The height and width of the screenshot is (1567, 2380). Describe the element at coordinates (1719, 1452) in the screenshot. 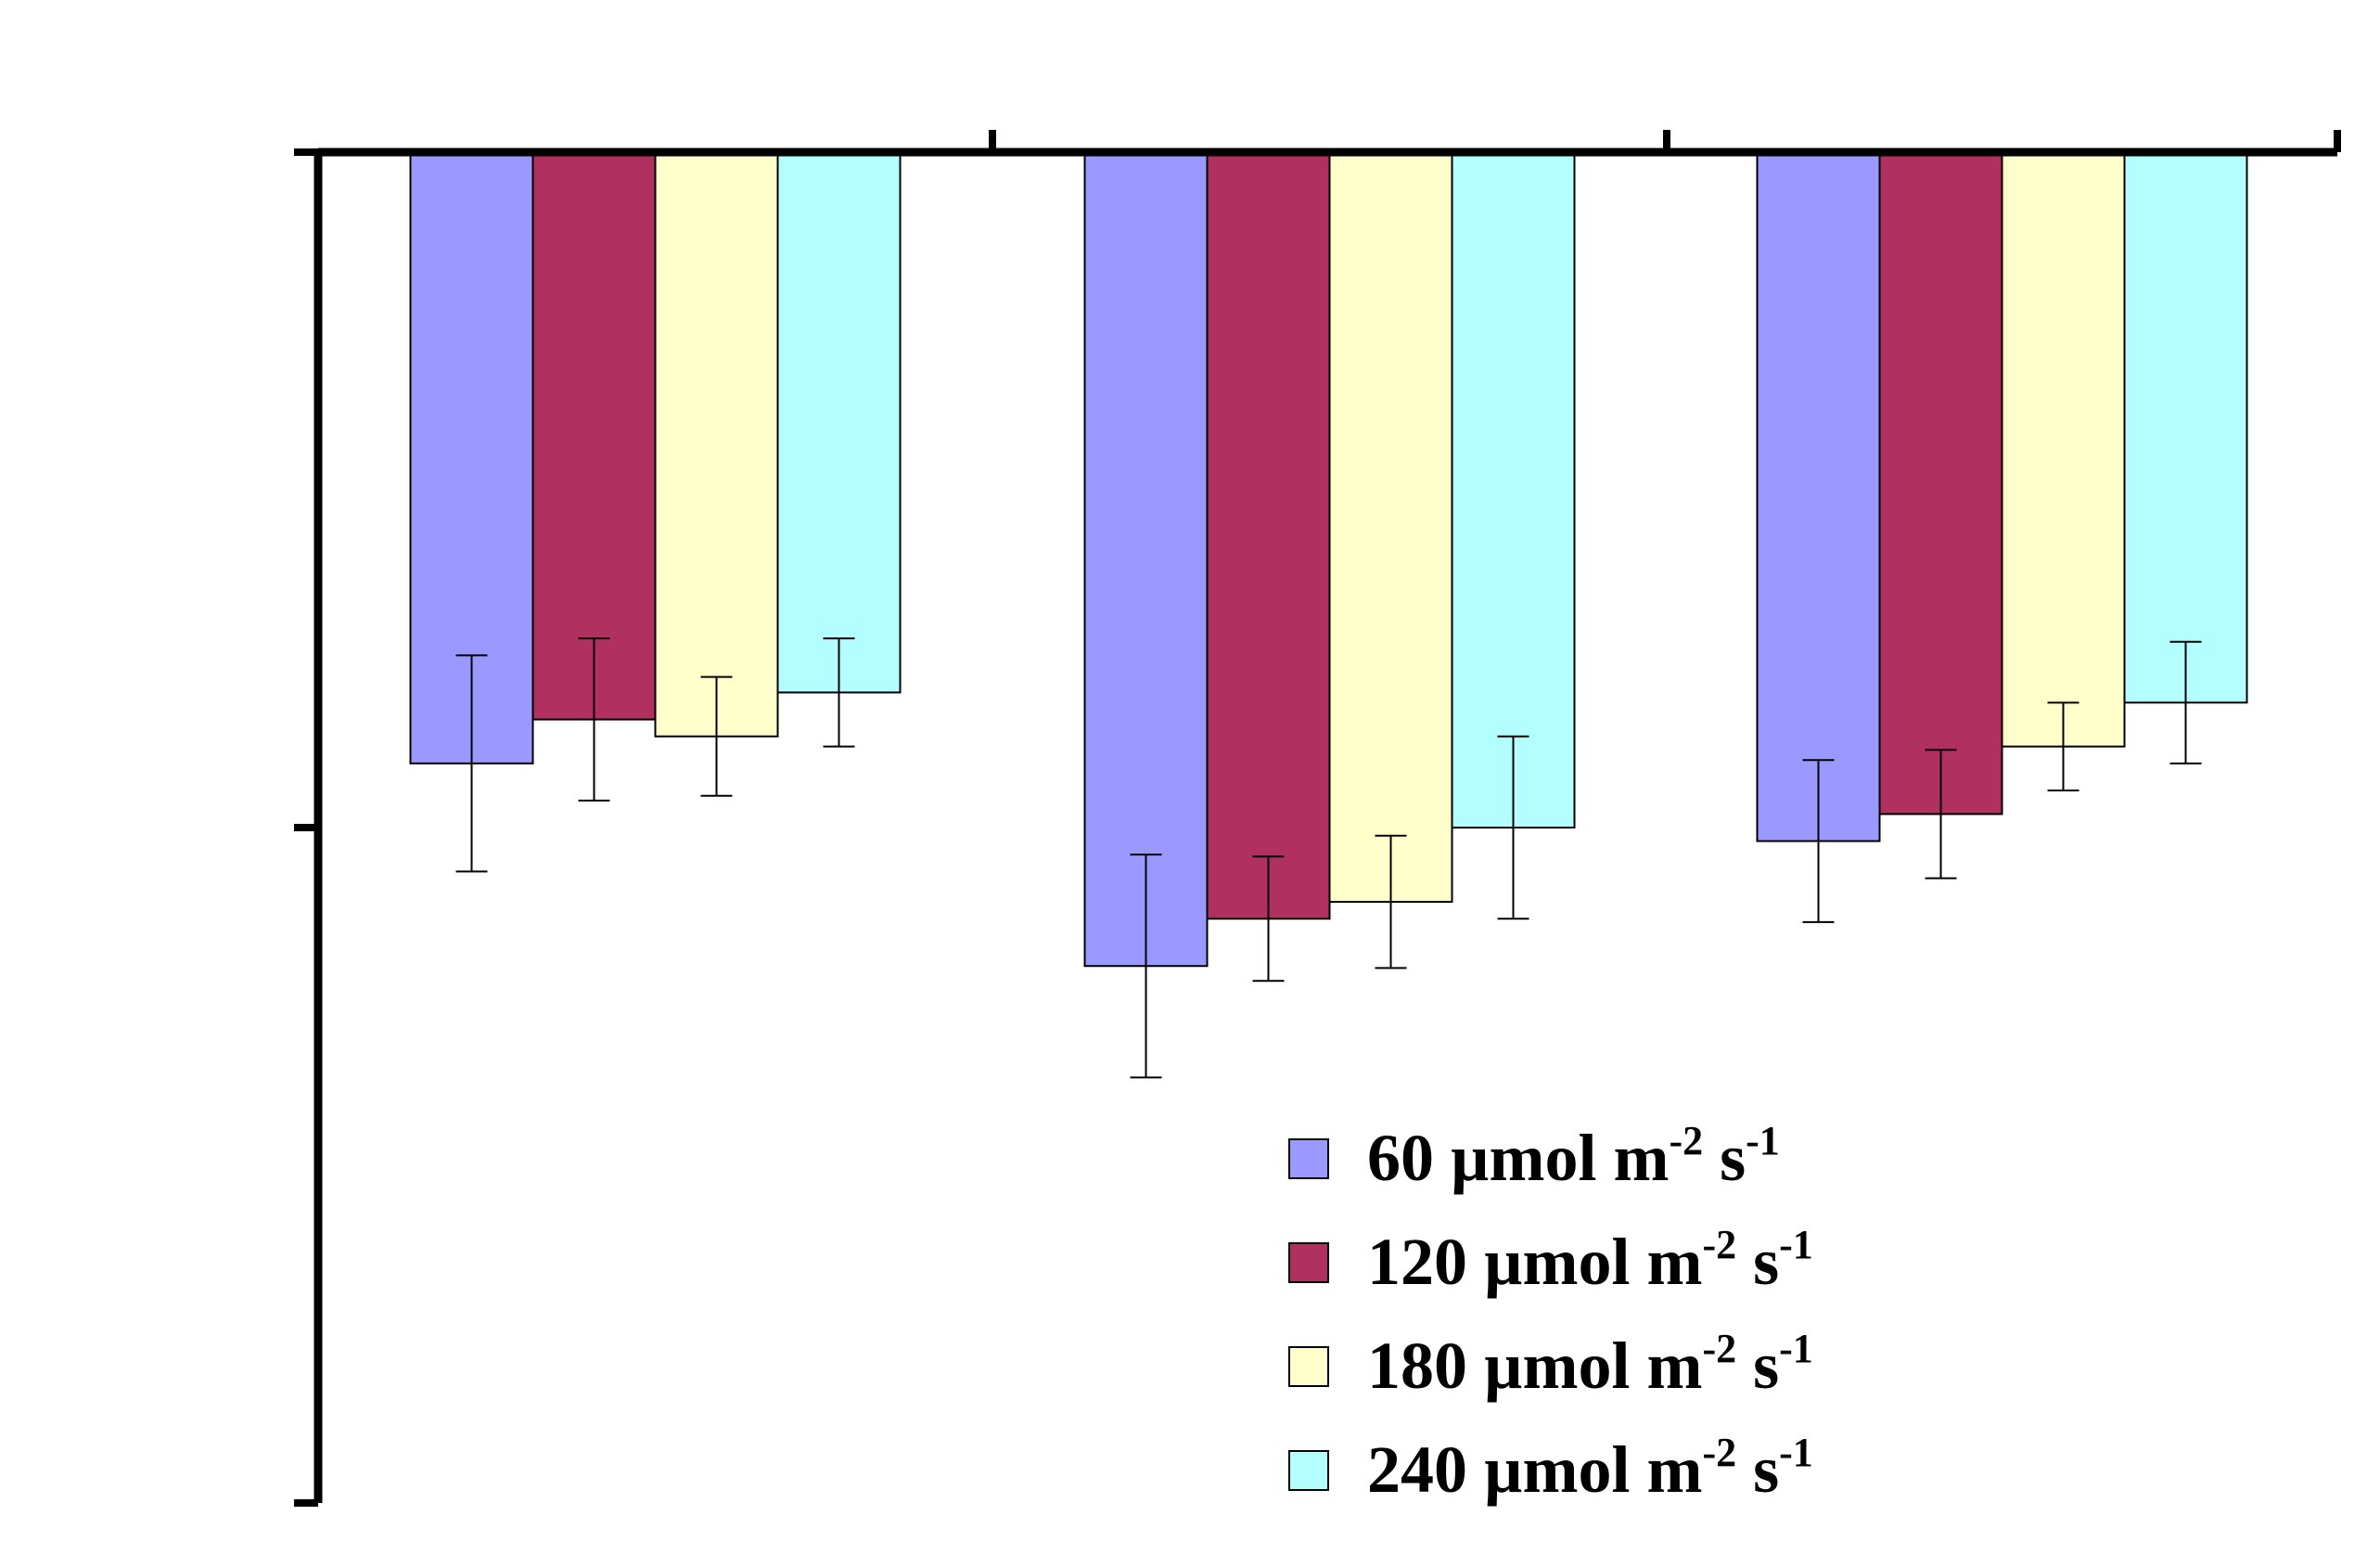

I see `legend-label-exp-3: -2` at that location.